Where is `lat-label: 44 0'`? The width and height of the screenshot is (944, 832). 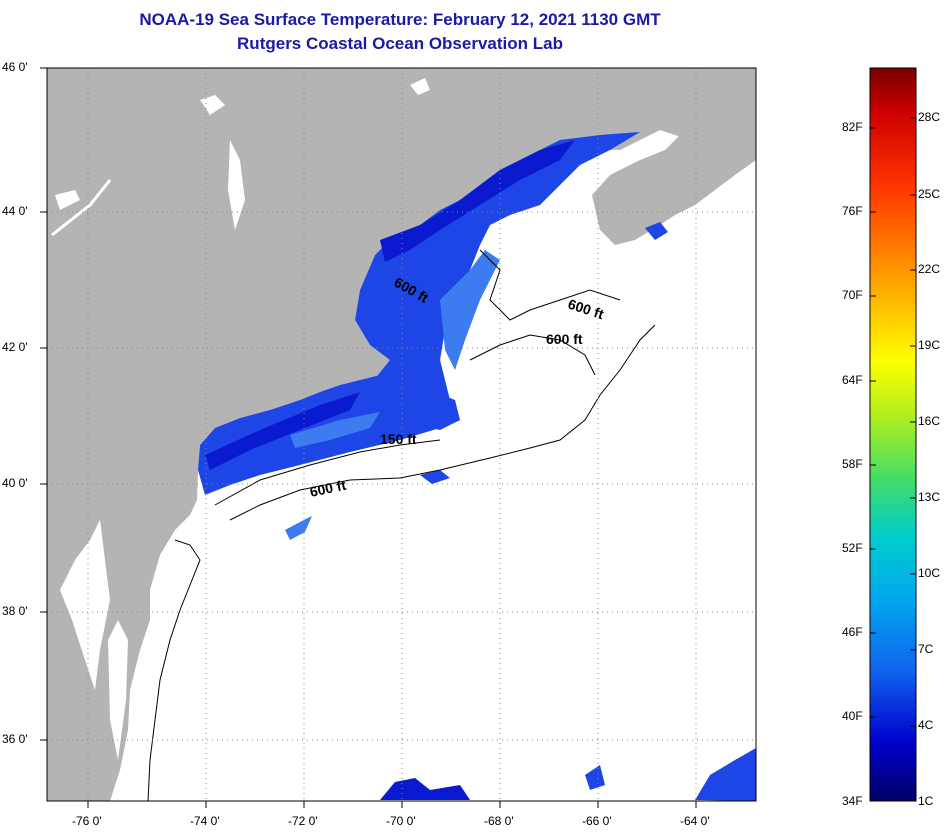
lat-label: 44 0' is located at coordinates (15, 211).